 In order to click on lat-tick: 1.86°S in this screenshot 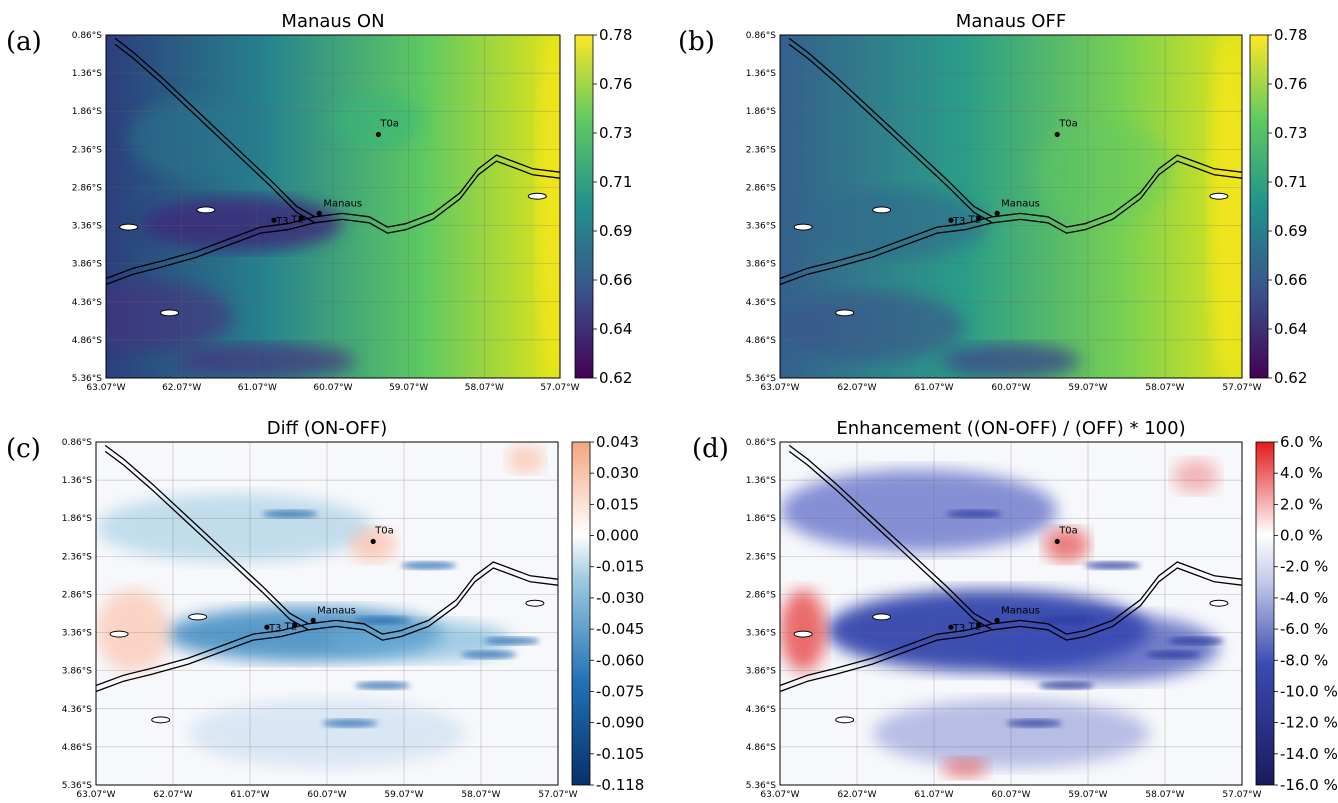, I will do `click(77, 519)`.